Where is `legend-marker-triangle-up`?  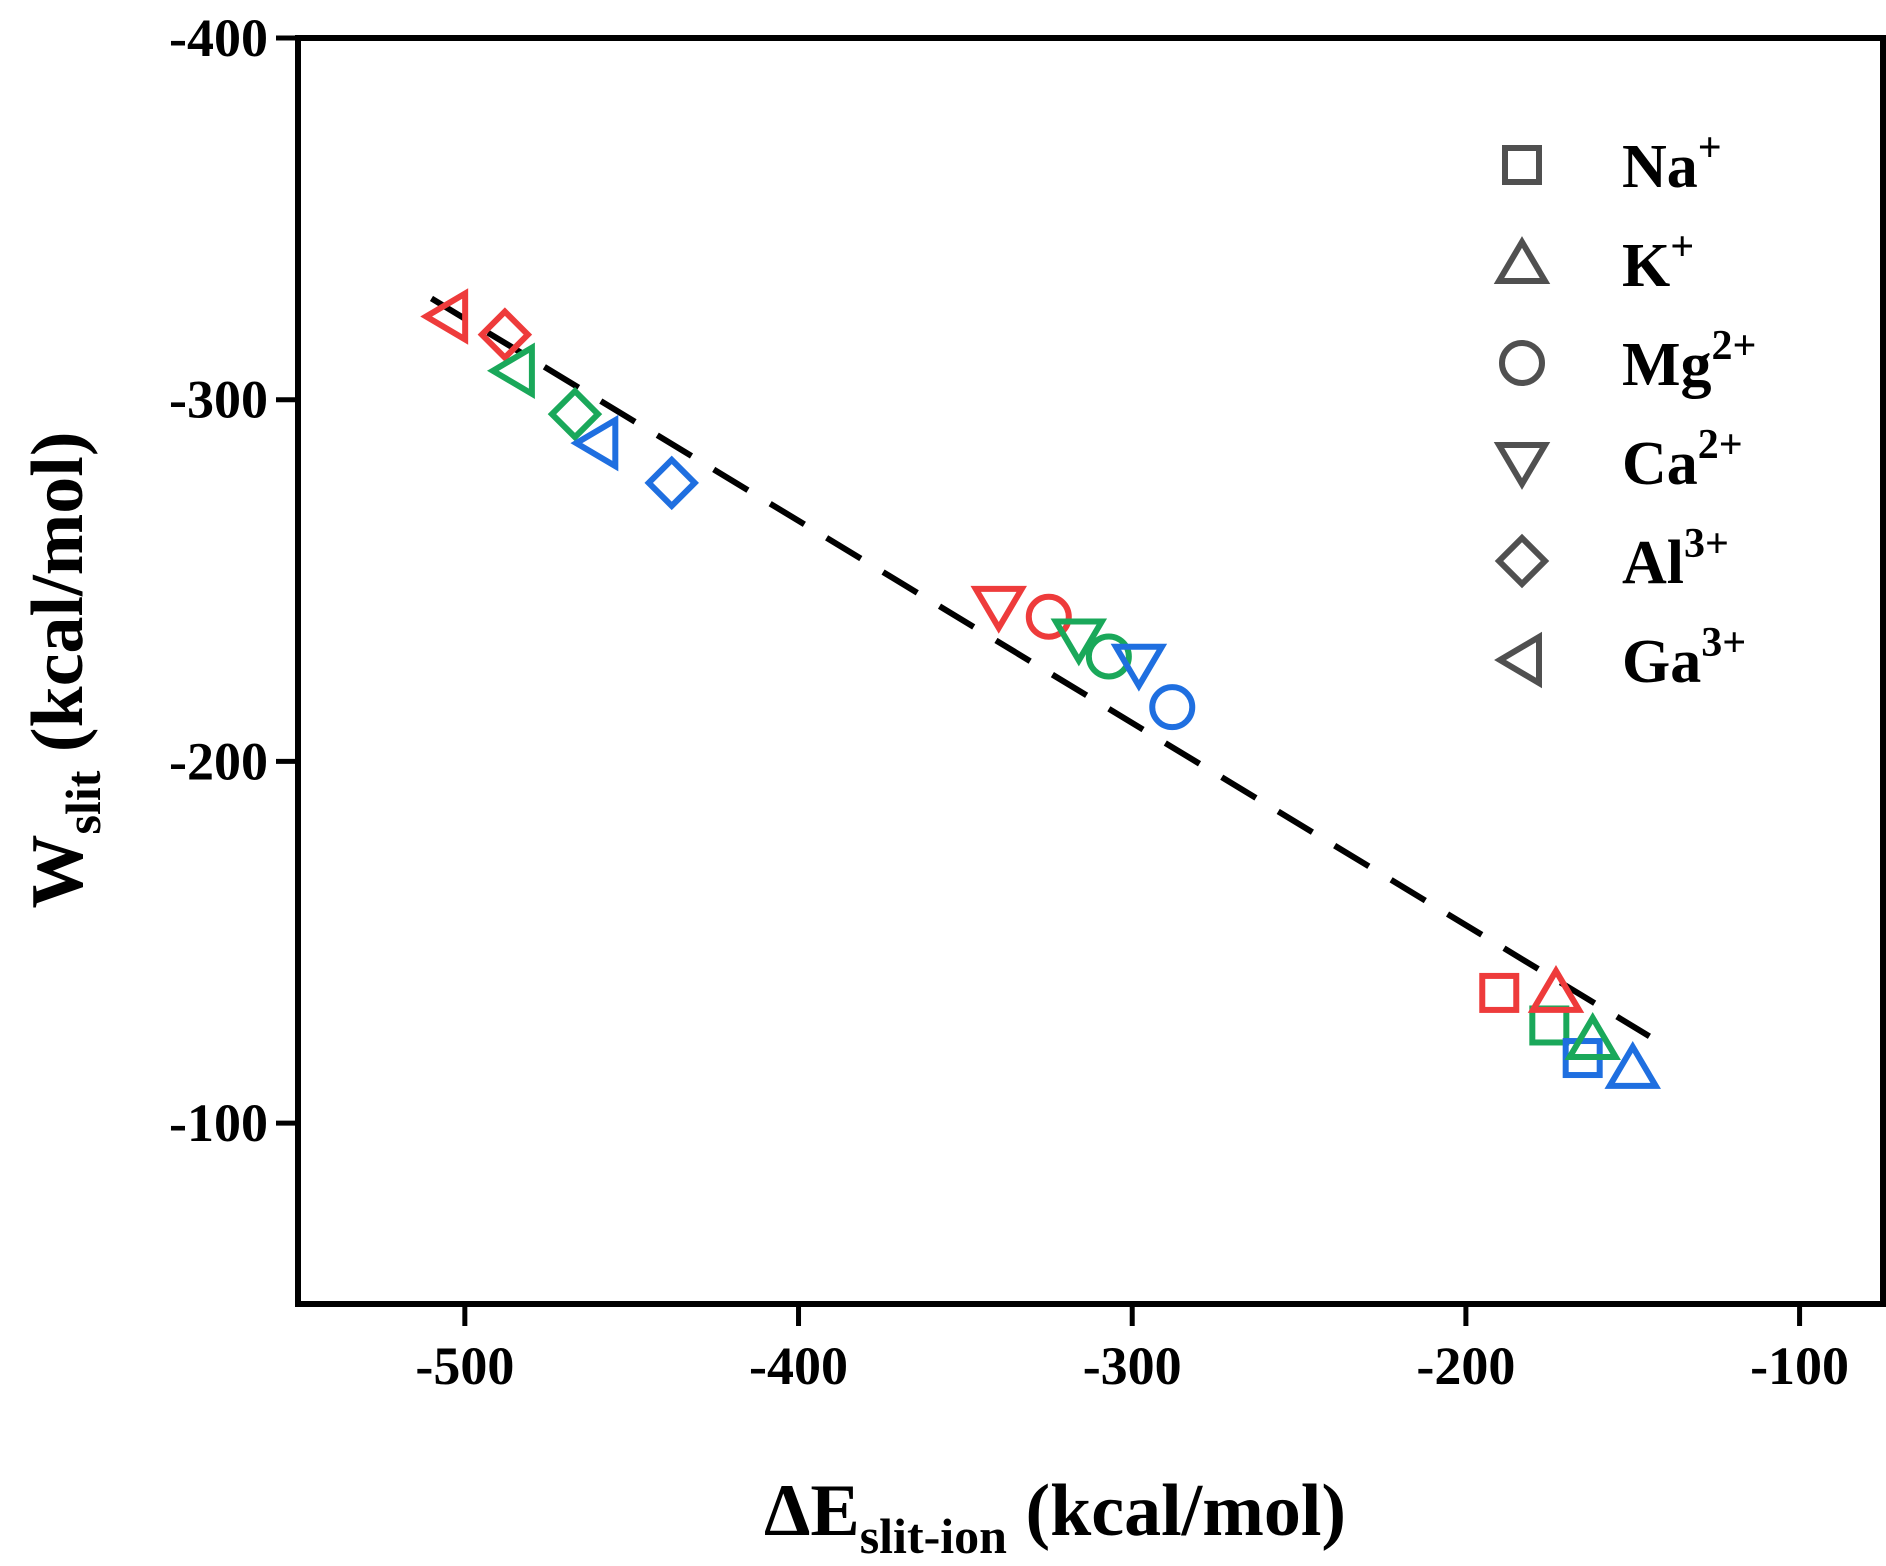 legend-marker-triangle-up is located at coordinates (1522, 260).